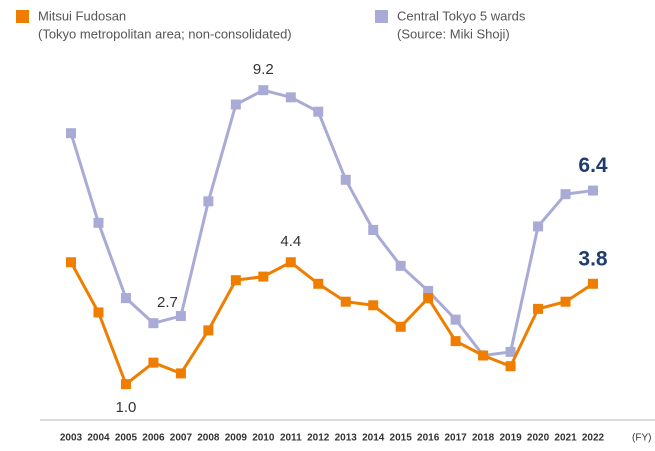 This screenshot has width=655, height=451. I want to click on x-tick-label: 2011, so click(291, 438).